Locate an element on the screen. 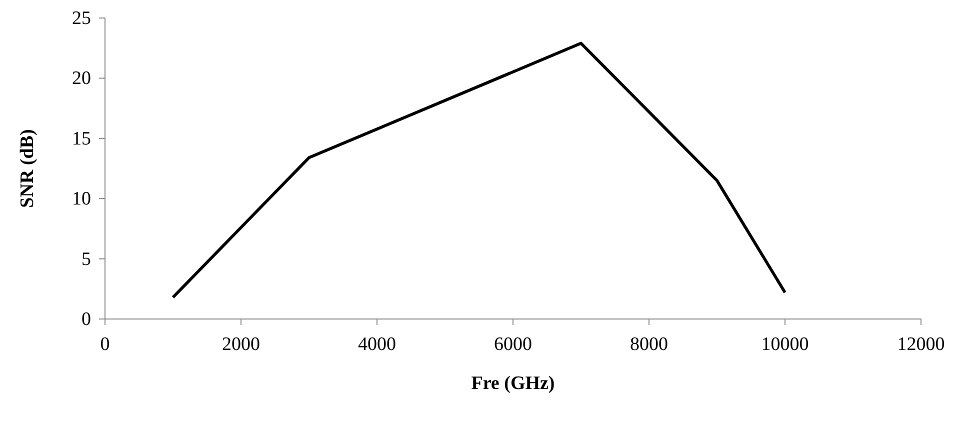 The width and height of the screenshot is (956, 423). x-tick-label: 12000 is located at coordinates (921, 344).